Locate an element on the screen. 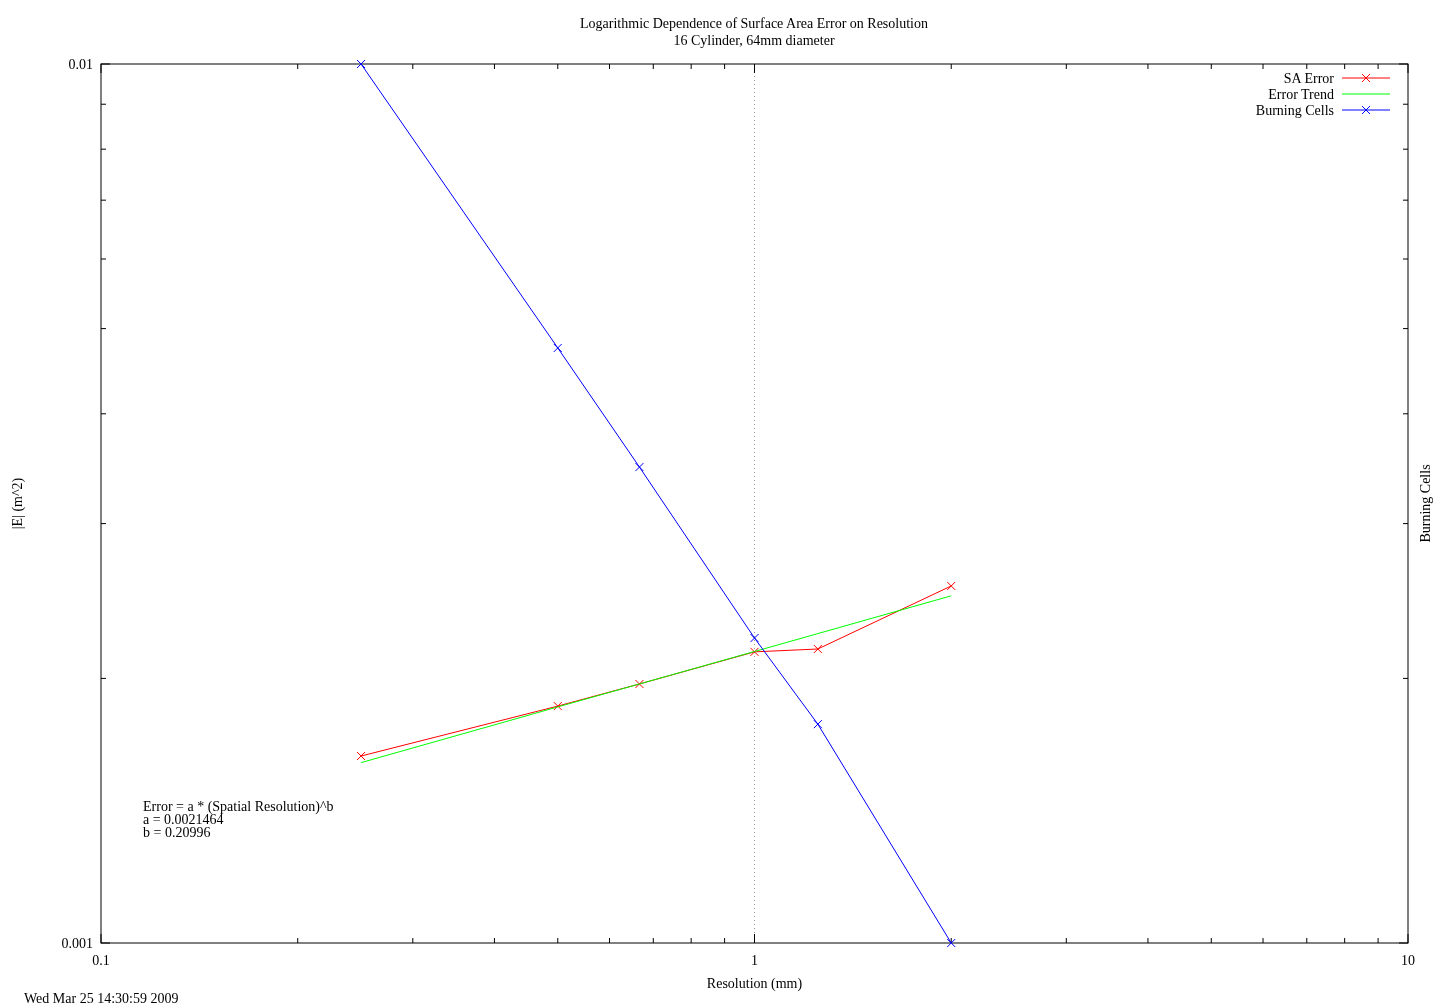 This screenshot has height=1008, width=1440. y-tick-label: 0.001 is located at coordinates (77, 943).